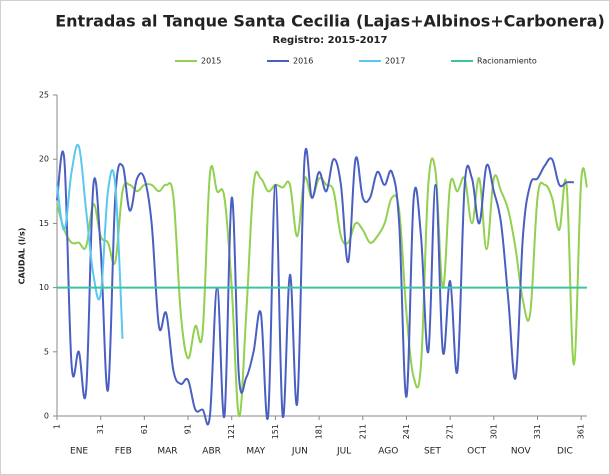 Image resolution: width=610 pixels, height=475 pixels. What do you see at coordinates (299, 452) in the screenshot?
I see `month-label: JUN` at bounding box center [299, 452].